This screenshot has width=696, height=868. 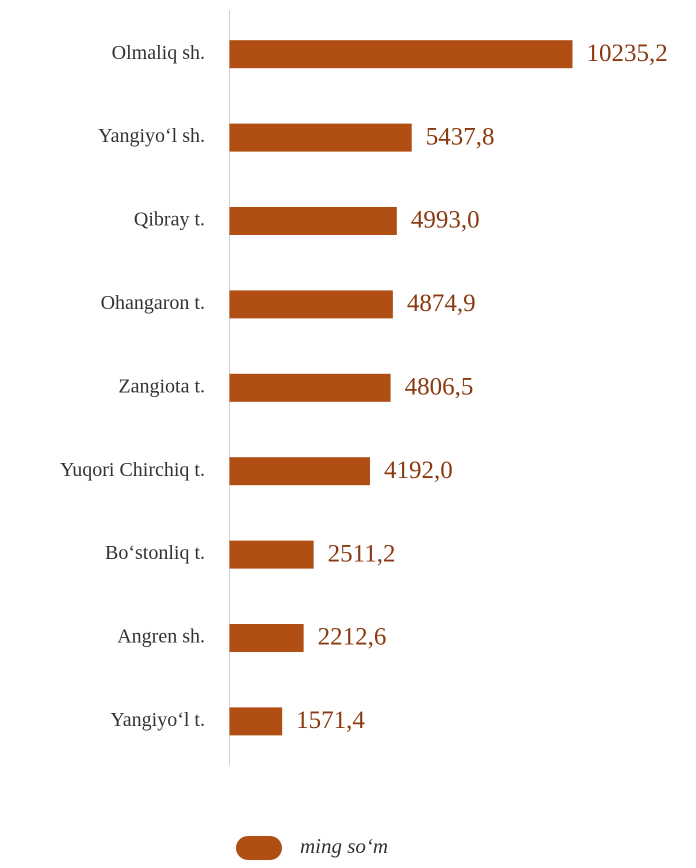 I want to click on category-label: Qibray t., so click(x=169, y=220).